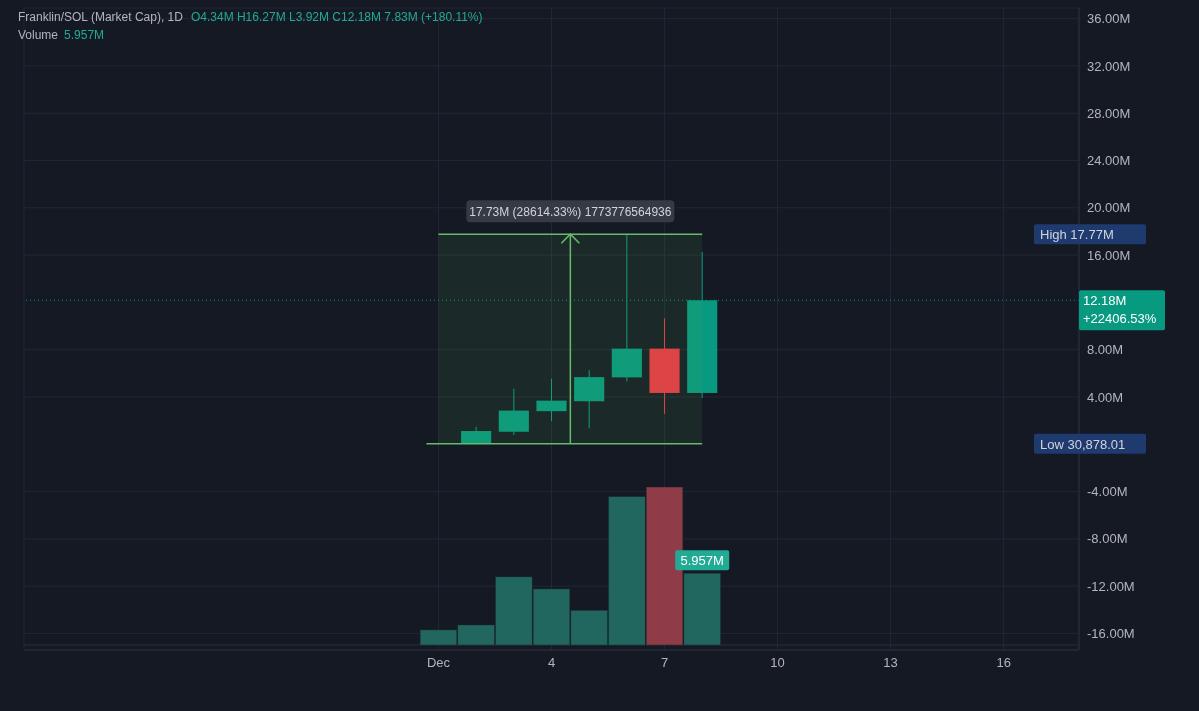 The image size is (1199, 711). What do you see at coordinates (38, 35) in the screenshot?
I see `text: Volume` at bounding box center [38, 35].